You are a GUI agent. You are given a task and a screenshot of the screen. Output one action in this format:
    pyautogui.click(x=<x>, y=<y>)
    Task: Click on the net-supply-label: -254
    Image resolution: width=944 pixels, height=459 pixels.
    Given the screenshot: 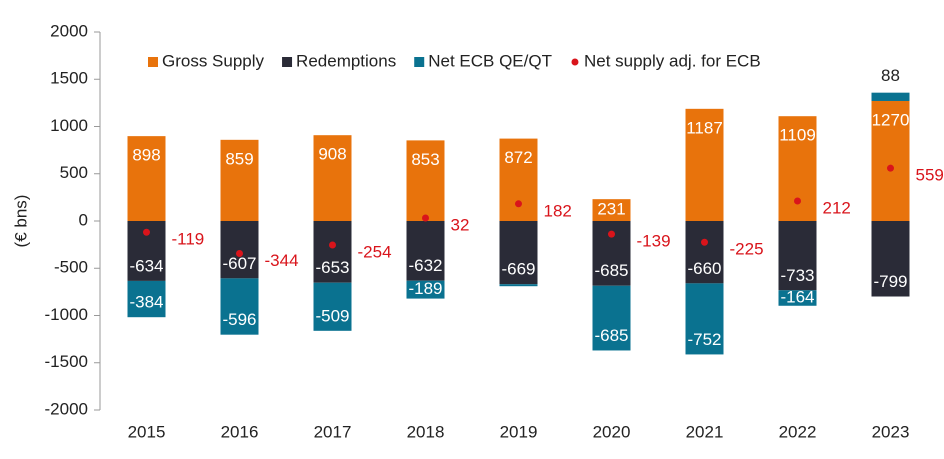 What is the action you would take?
    pyautogui.click(x=375, y=251)
    